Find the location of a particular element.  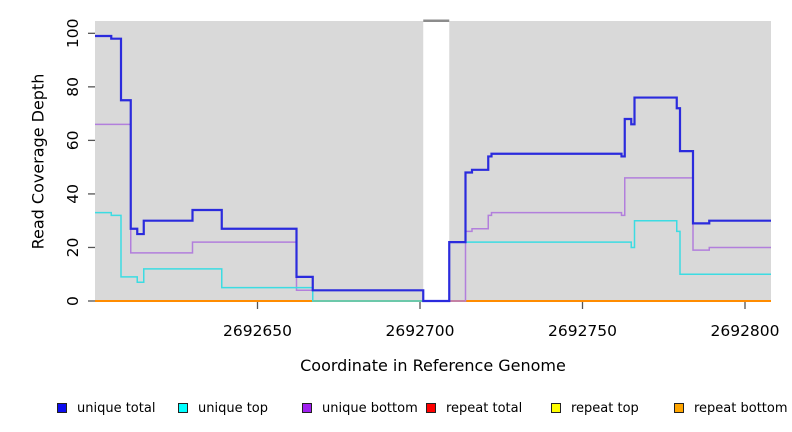

legend-label: unique total is located at coordinates (116, 408).